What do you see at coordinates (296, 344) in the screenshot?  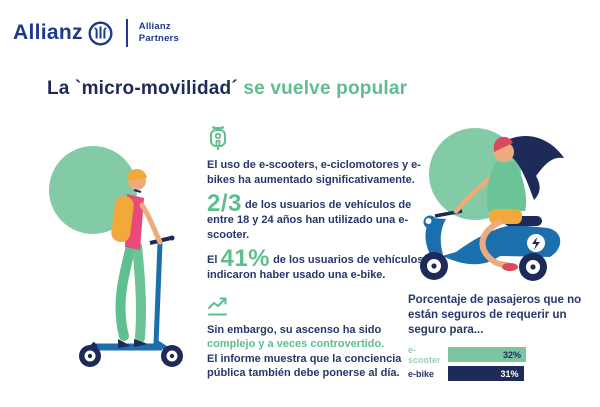 I see `caveat-line-2: complejo y a veces controvertido.` at bounding box center [296, 344].